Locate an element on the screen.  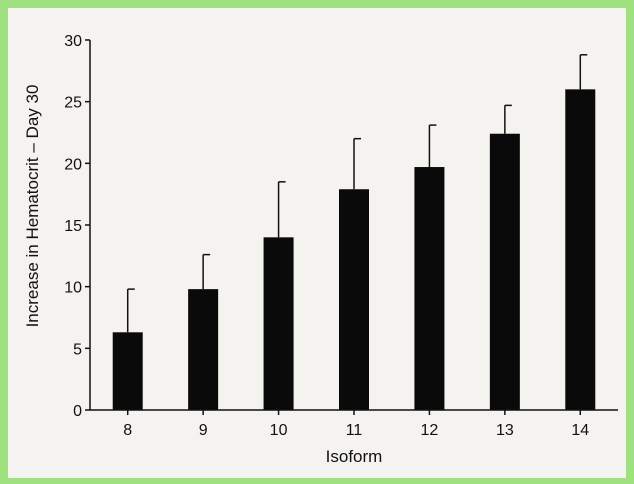
y-tick-label: 0 is located at coordinates (77, 411).